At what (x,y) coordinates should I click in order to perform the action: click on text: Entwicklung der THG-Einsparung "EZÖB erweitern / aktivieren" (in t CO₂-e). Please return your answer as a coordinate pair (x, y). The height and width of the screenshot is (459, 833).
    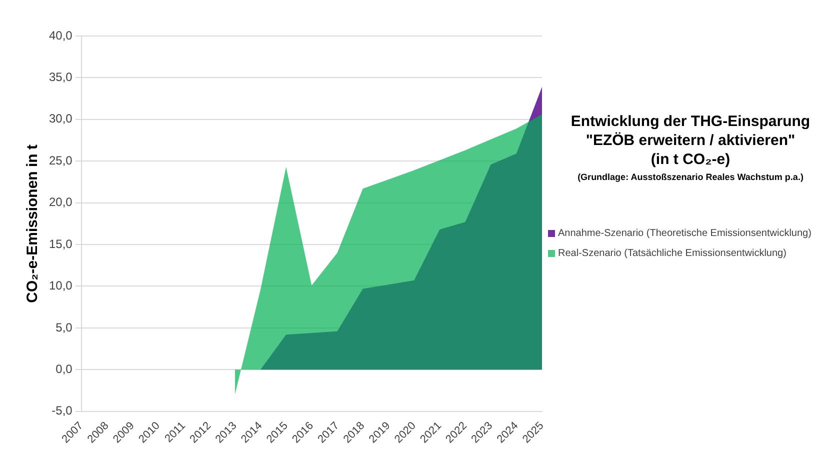
    Looking at the image, I should click on (691, 140).